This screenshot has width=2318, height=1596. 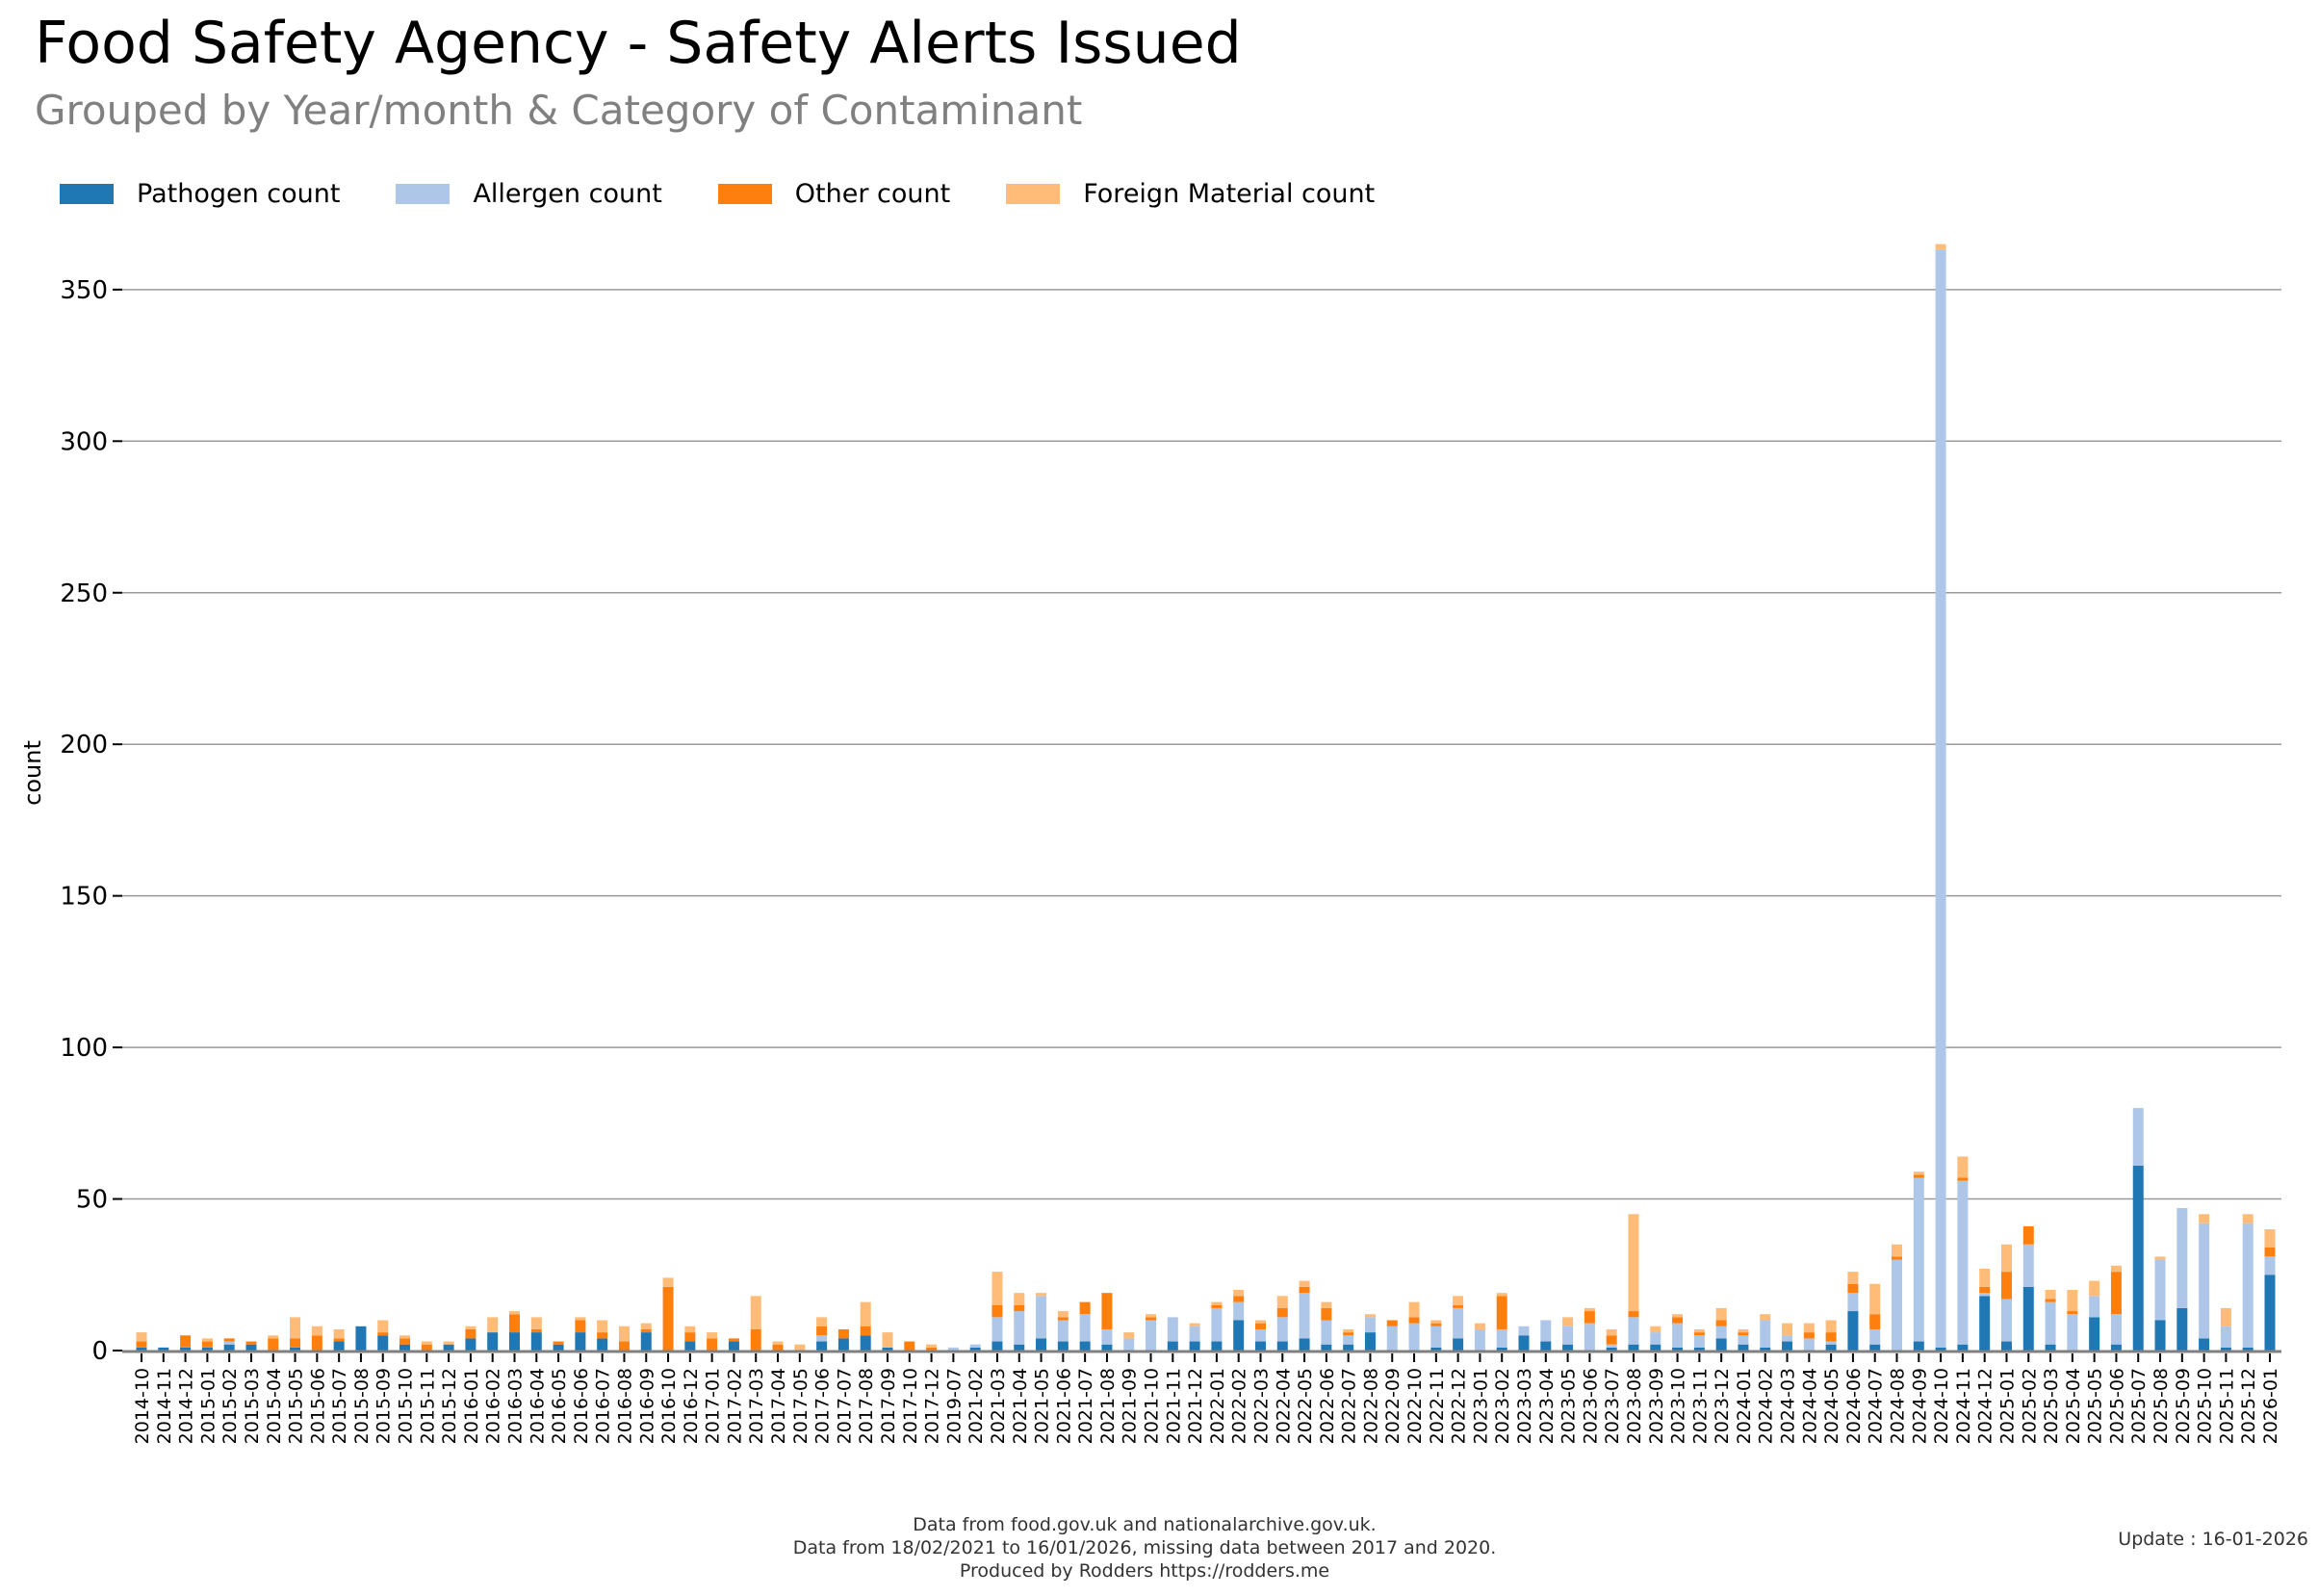 What do you see at coordinates (99, 1351) in the screenshot?
I see `y-tick-label: 0` at bounding box center [99, 1351].